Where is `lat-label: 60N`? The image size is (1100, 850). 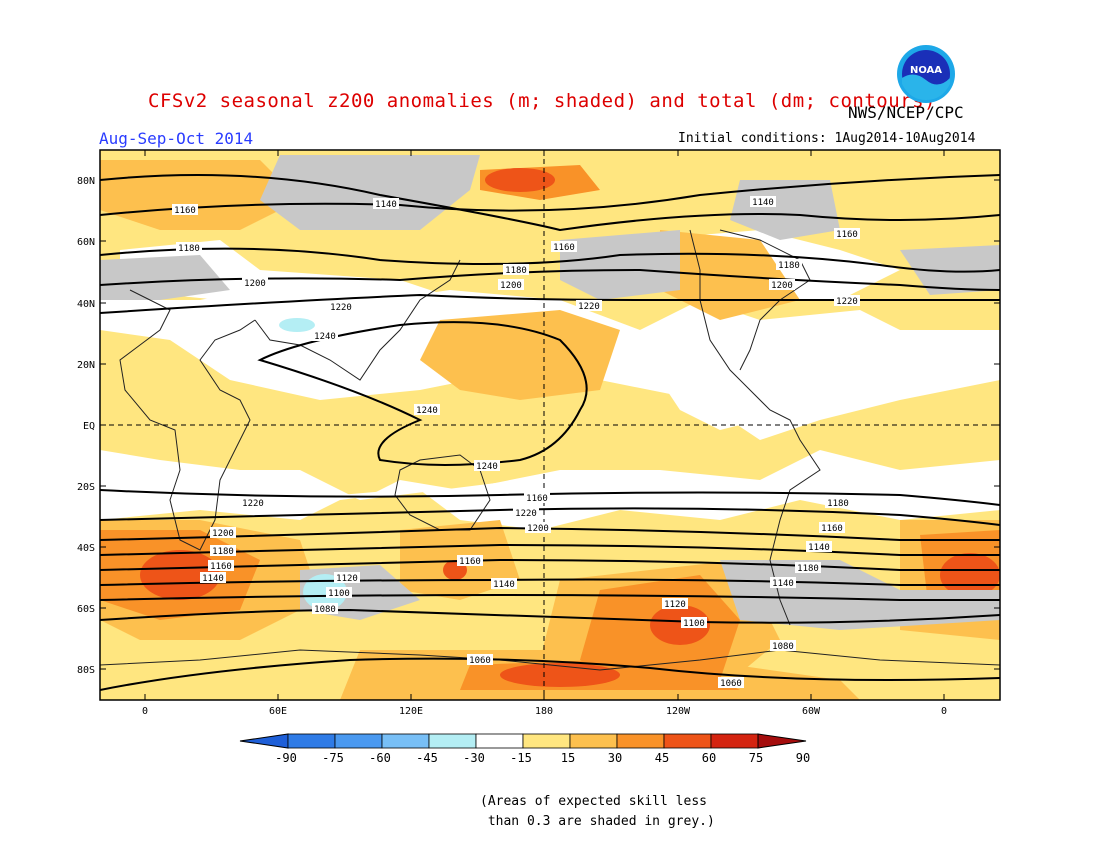
lat-label: 60N is located at coordinates (86, 242).